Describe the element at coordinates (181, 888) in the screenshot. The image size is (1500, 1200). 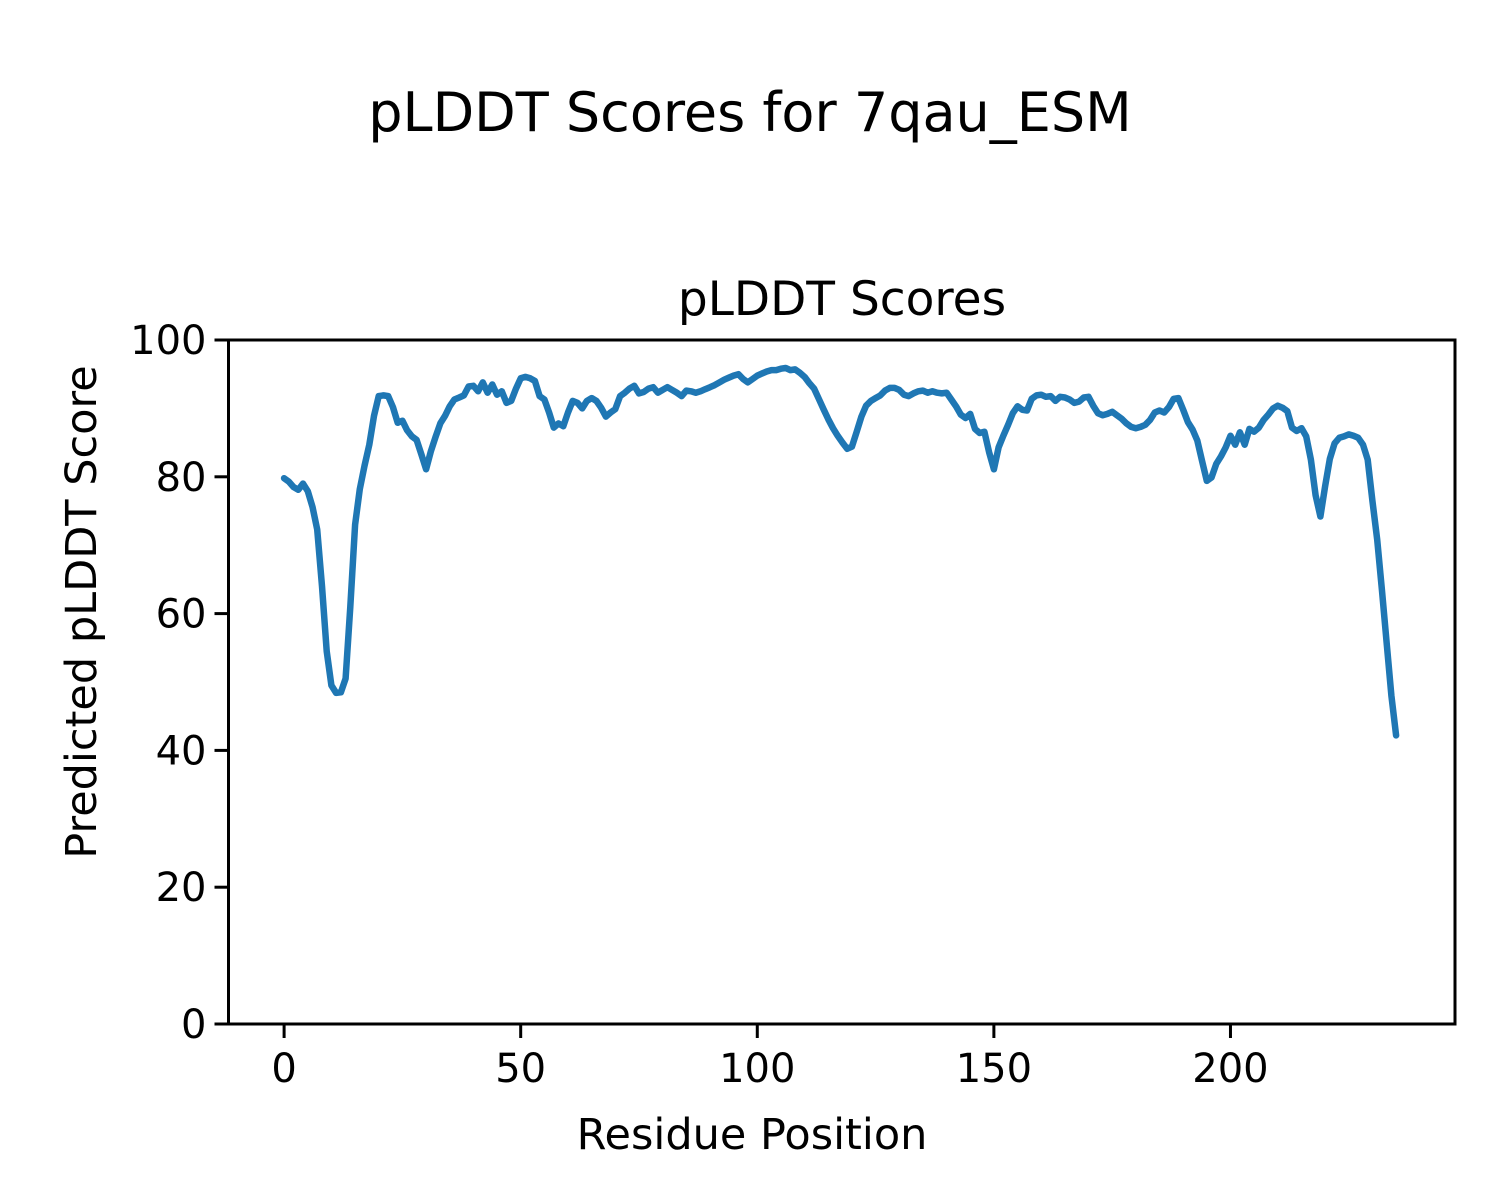
I see `y-tick-label: 20` at that location.